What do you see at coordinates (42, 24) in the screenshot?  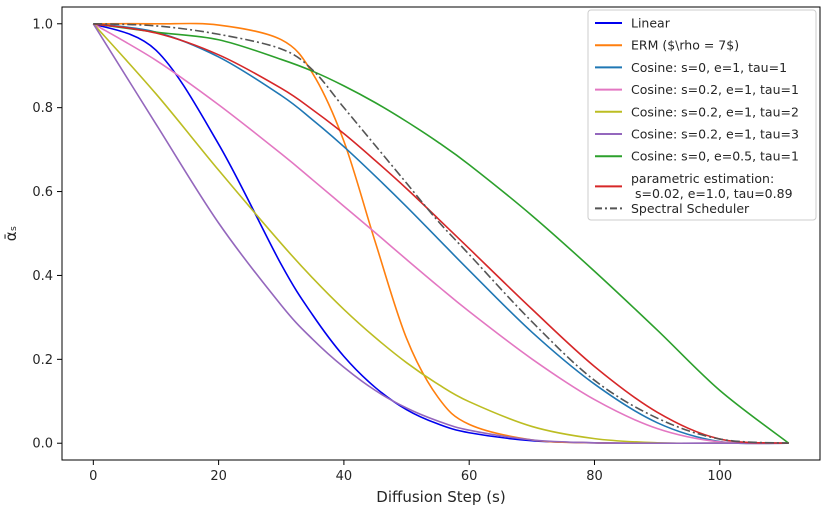 I see `y-tick-label: 1.0` at bounding box center [42, 24].